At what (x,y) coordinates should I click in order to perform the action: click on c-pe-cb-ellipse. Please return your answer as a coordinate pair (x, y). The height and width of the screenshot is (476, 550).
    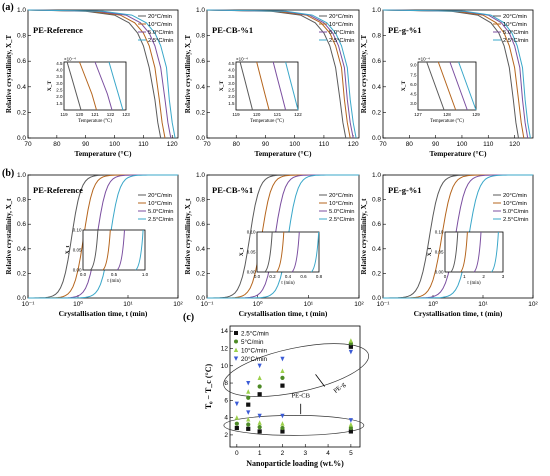
    Looking at the image, I should click on (294, 425).